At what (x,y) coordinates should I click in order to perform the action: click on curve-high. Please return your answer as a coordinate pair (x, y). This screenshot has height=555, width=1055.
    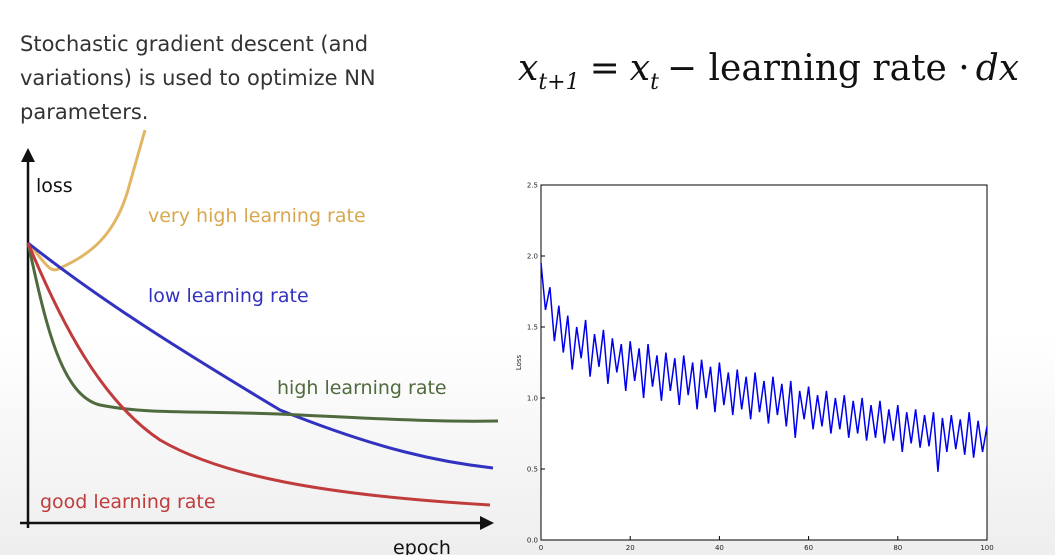
    Looking at the image, I should click on (262, 332).